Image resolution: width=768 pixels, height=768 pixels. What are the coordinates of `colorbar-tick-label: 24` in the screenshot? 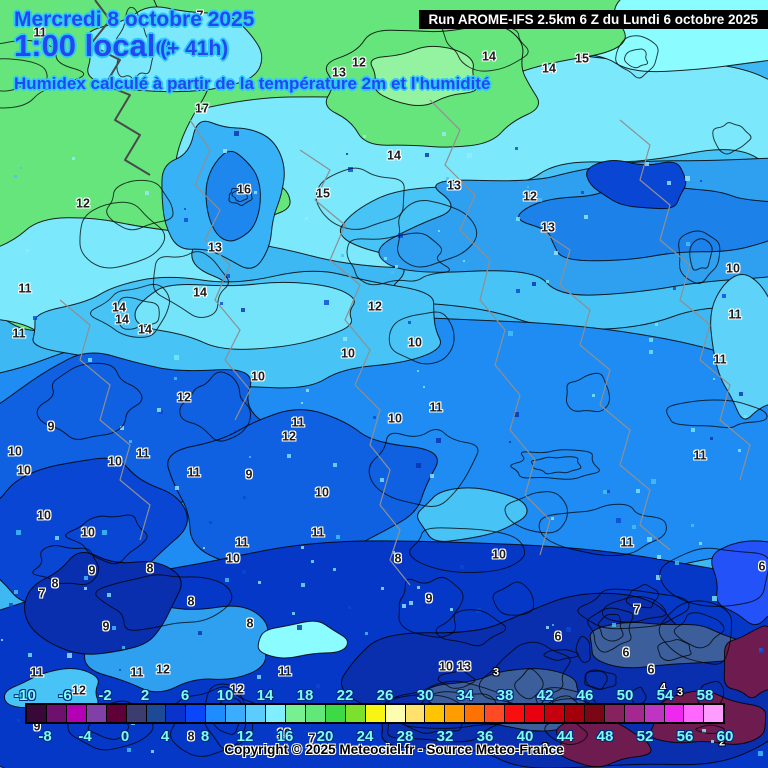 It's located at (365, 736).